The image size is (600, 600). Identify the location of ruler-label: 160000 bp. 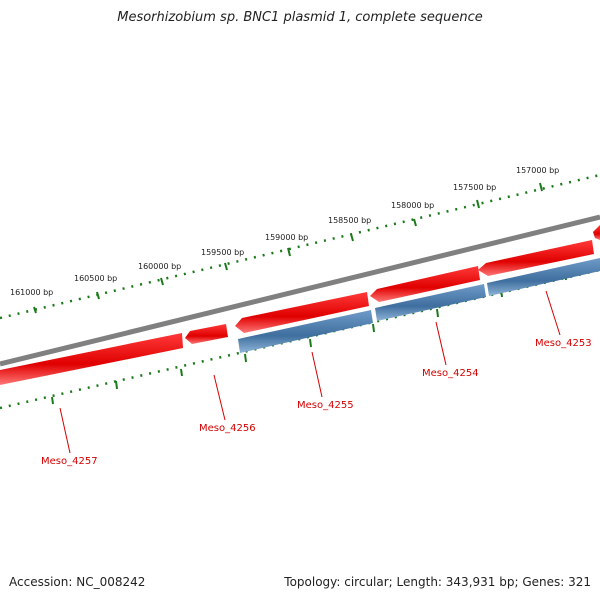
(159, 266).